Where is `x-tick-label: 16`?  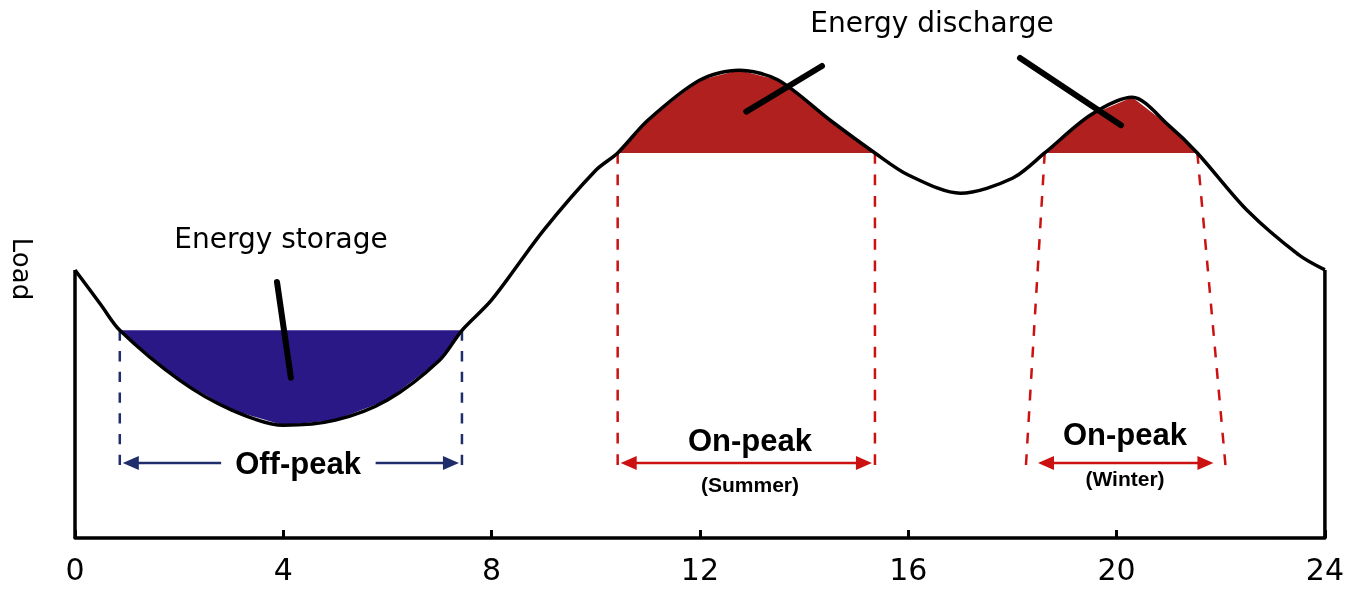 x-tick-label: 16 is located at coordinates (908, 569).